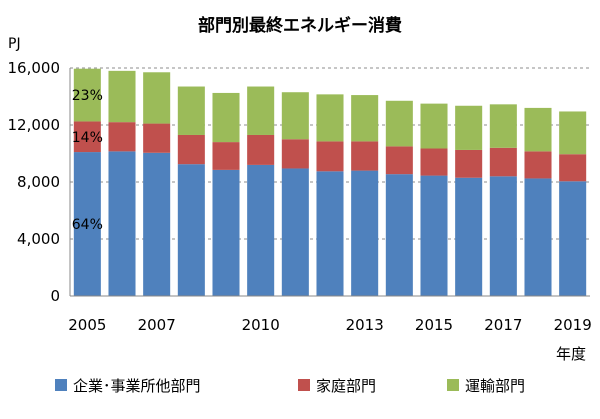 Image resolution: width=600 pixels, height=419 pixels. Describe the element at coordinates (573, 325) in the screenshot. I see `x-tick-label: 2019` at that location.